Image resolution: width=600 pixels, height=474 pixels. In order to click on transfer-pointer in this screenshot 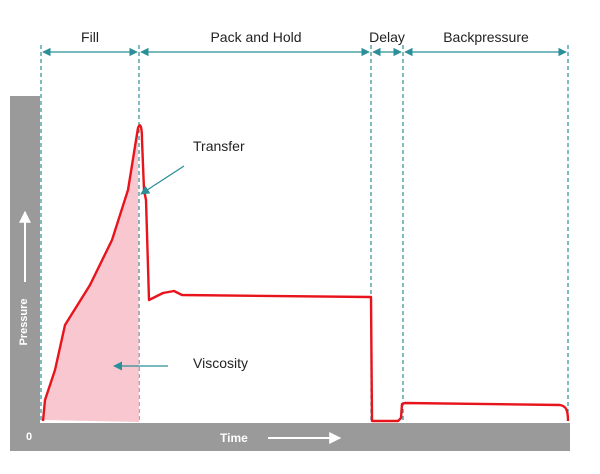, I will do `click(162, 180)`.